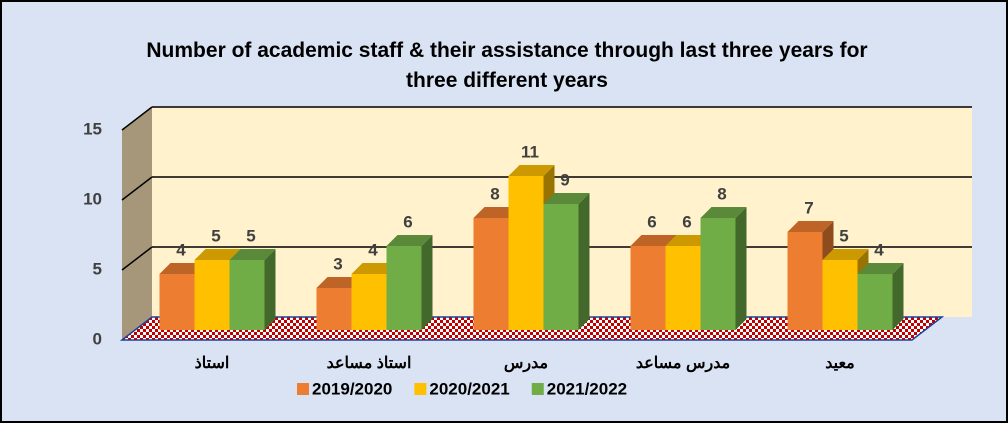 The width and height of the screenshot is (1008, 423). Describe the element at coordinates (369, 363) in the screenshot. I see `x-tick-label: استاذ مساعد` at that location.